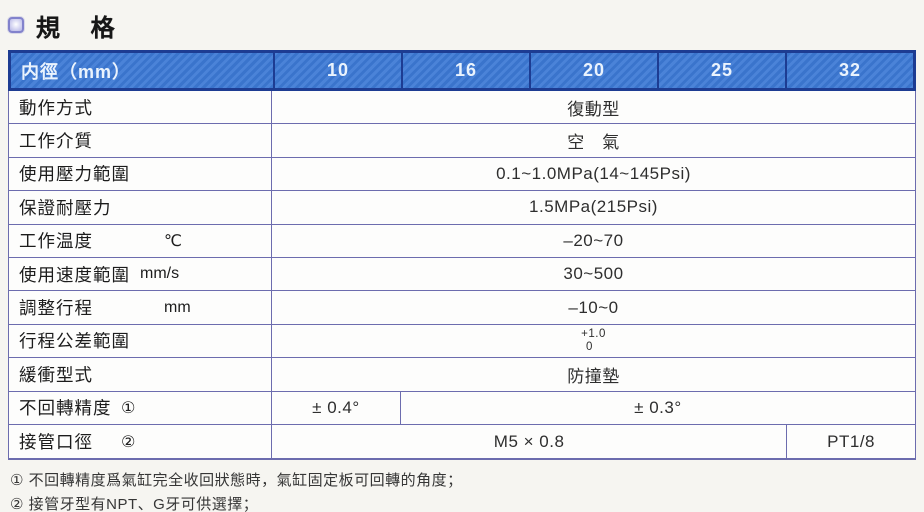  What do you see at coordinates (74, 174) in the screenshot?
I see `row-label: 使用壓力範圍` at bounding box center [74, 174].